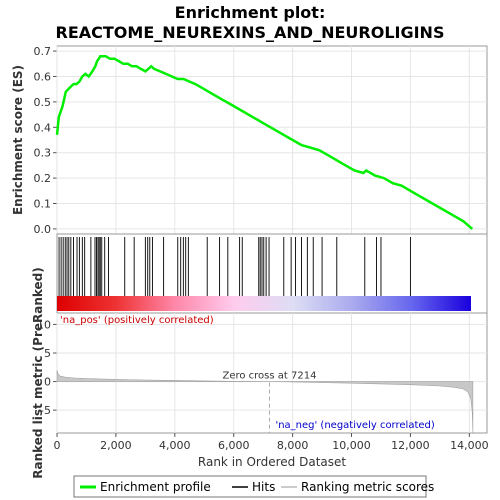  Describe the element at coordinates (43, 51) in the screenshot. I see `es-y-tick-label: 0.7` at that location.